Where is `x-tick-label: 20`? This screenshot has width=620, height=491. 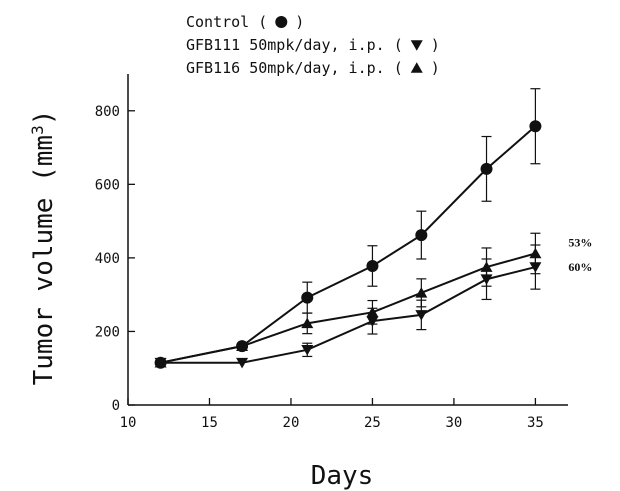
x-tick-label: 20 is located at coordinates (291, 423).